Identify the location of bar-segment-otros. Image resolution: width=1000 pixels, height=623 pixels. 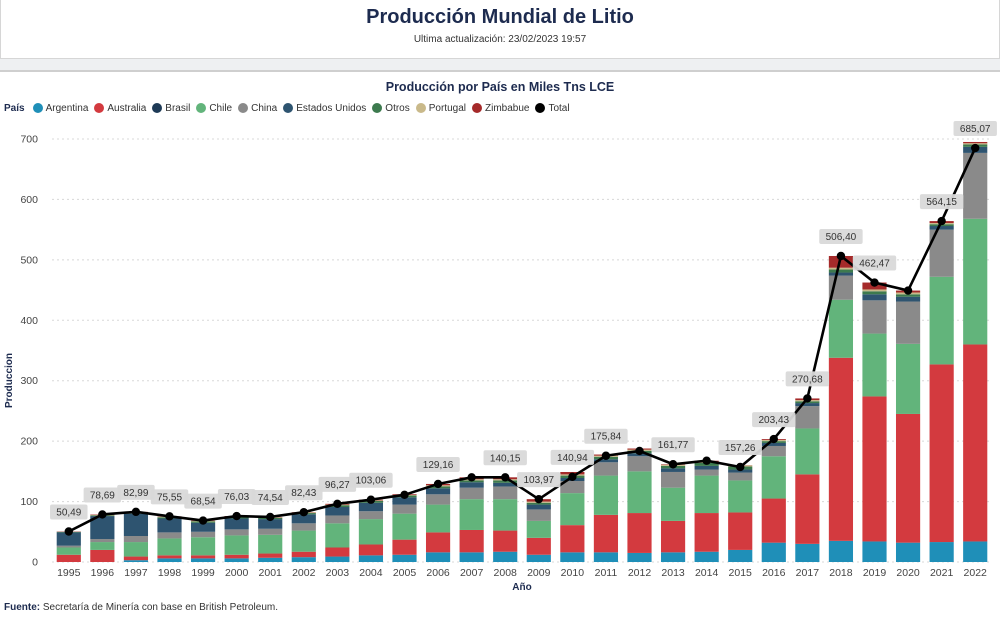
(841, 271).